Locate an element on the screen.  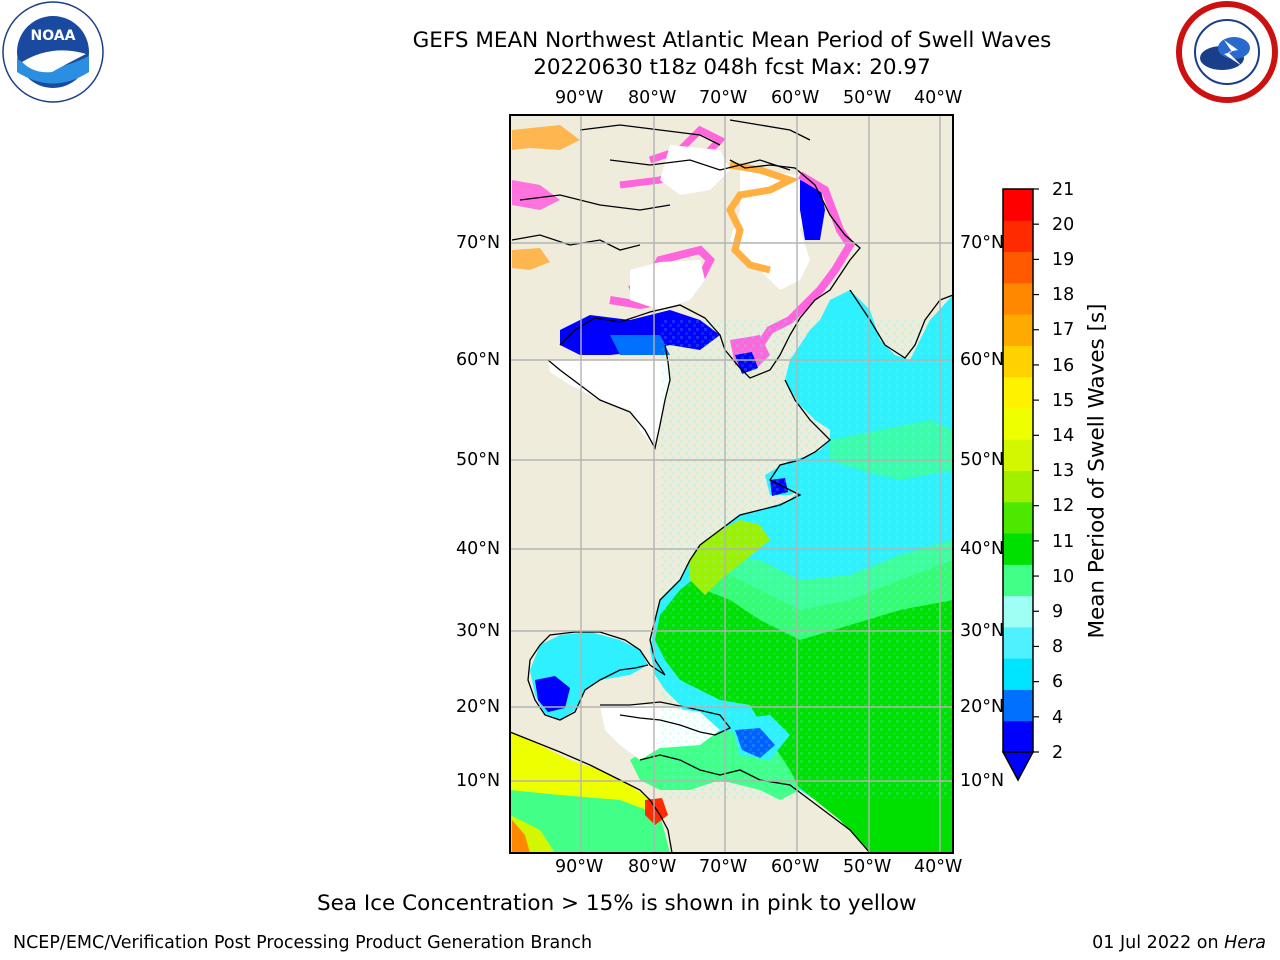
colorbar-tick: 21 is located at coordinates (1063, 190).